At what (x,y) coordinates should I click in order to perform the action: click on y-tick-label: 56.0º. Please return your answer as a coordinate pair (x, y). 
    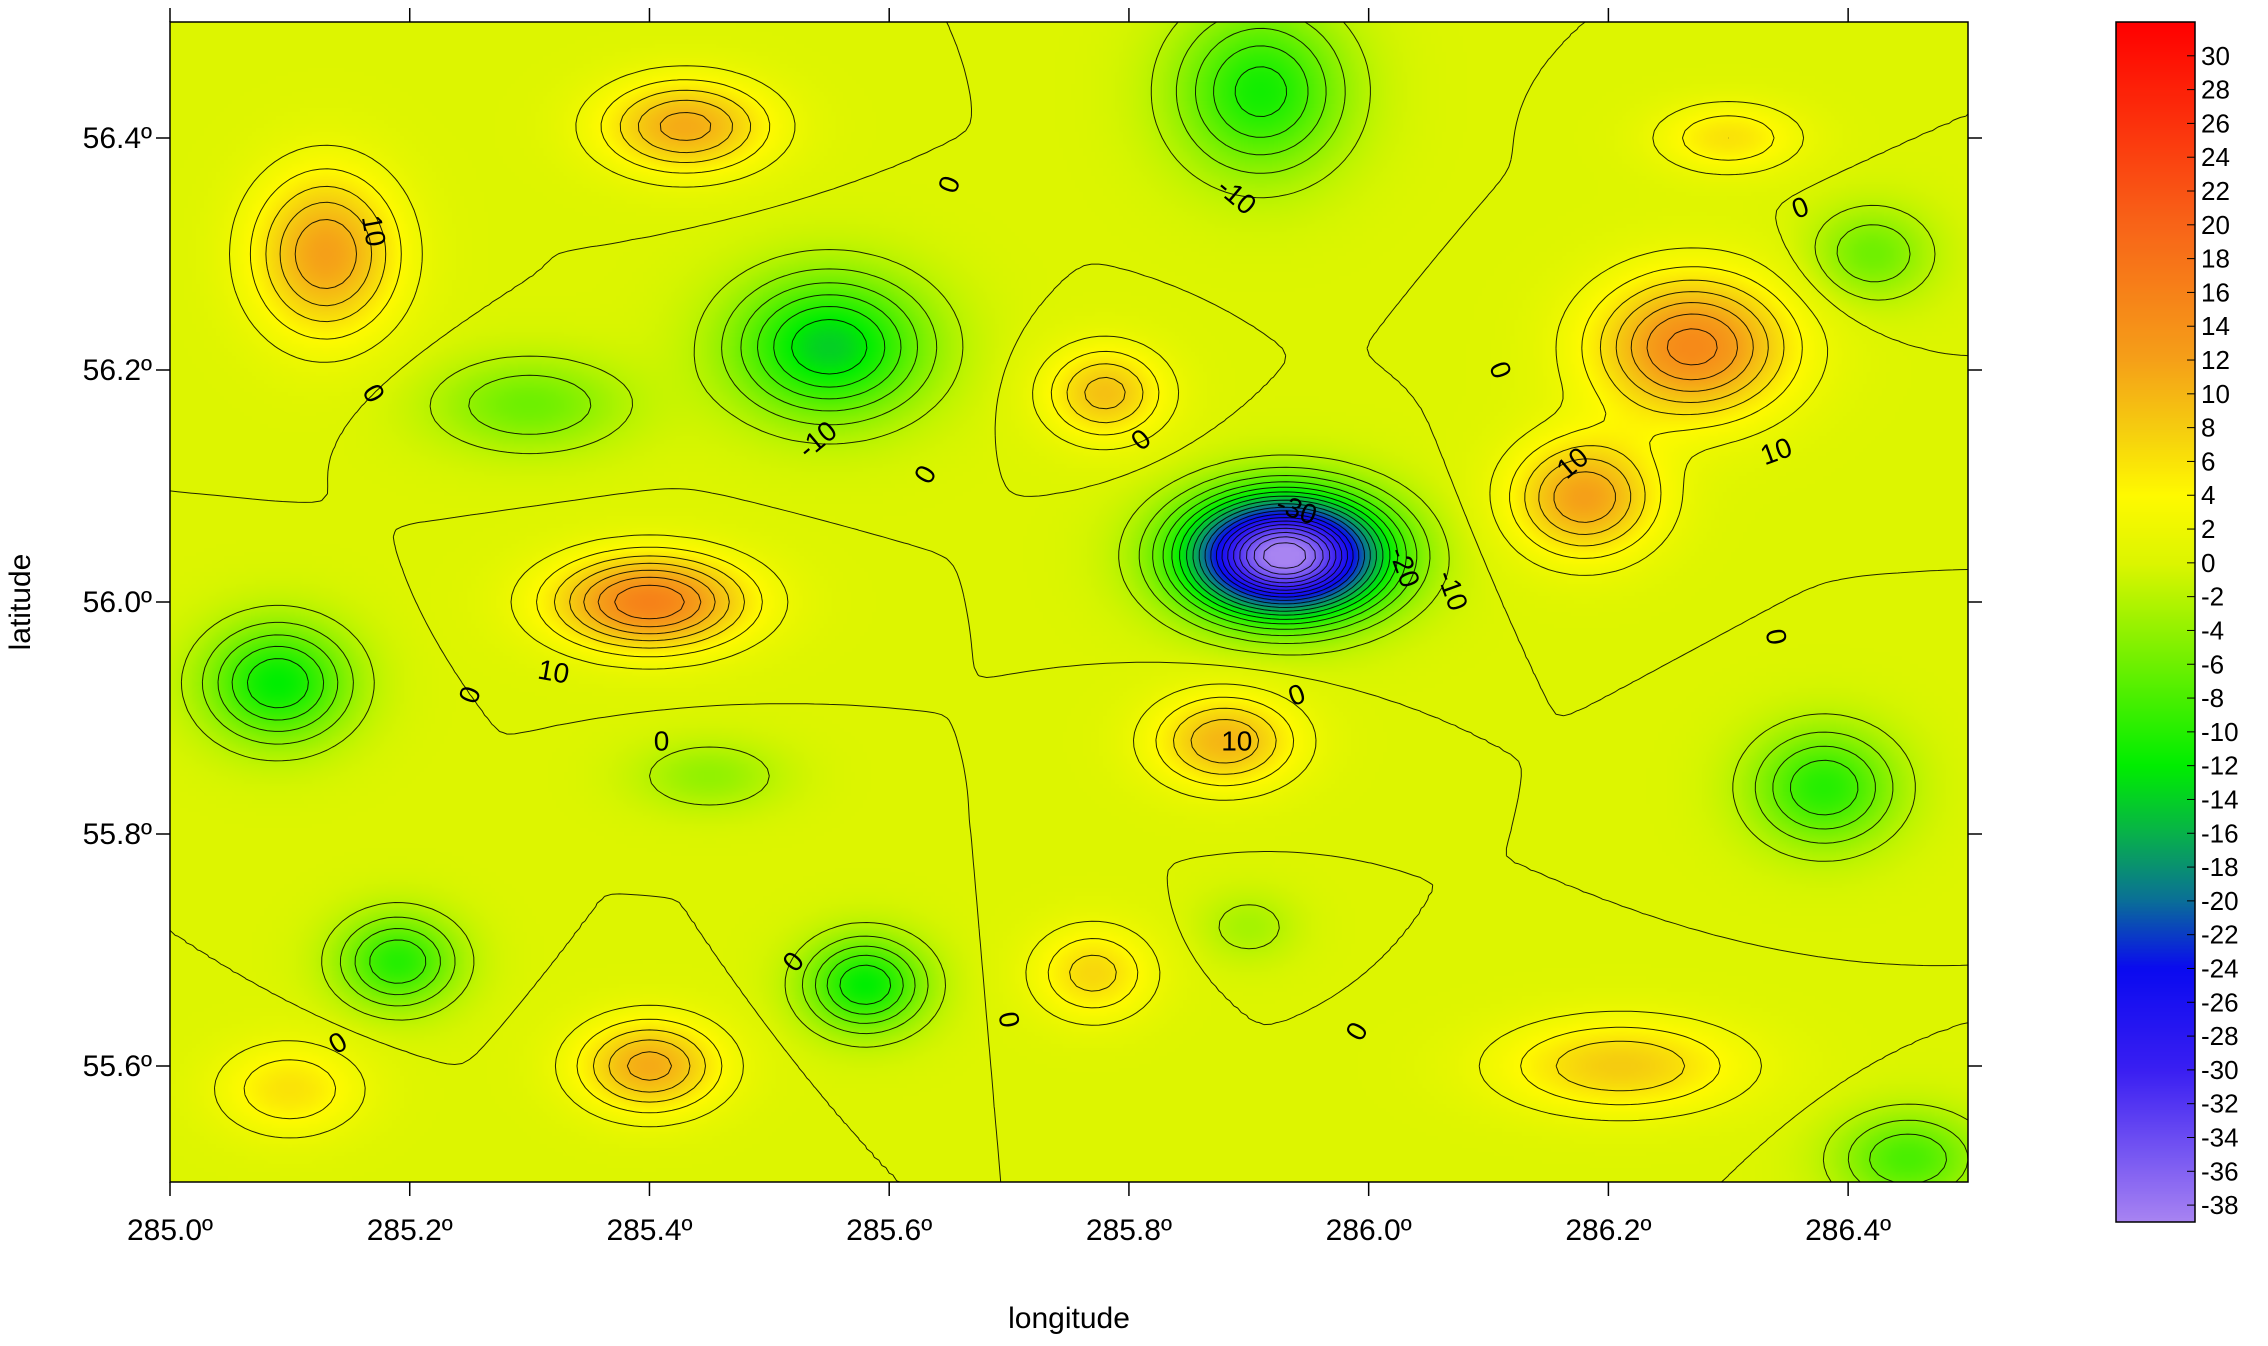
    Looking at the image, I should click on (117, 602).